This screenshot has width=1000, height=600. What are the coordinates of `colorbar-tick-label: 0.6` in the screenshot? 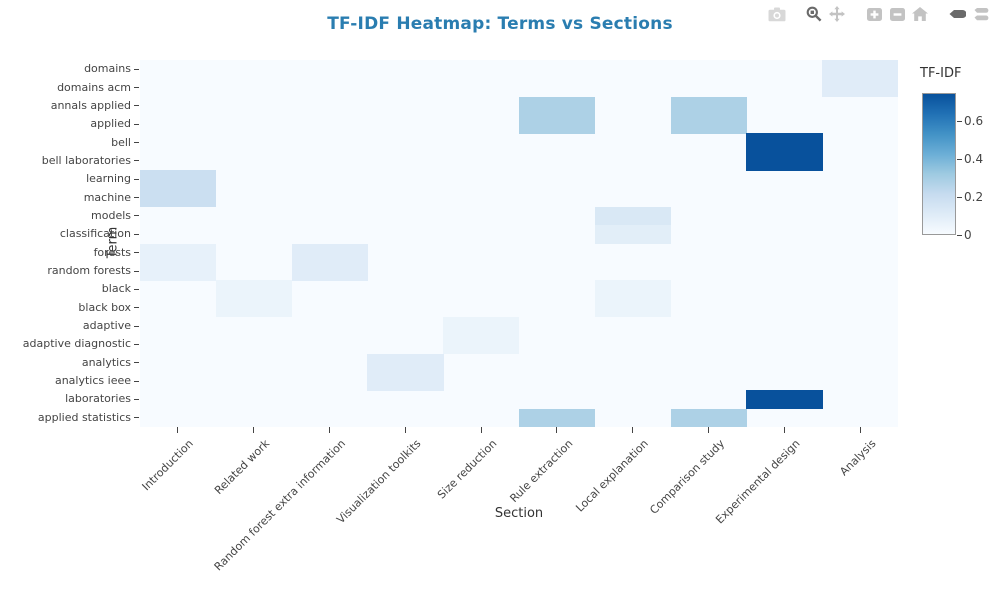 It's located at (974, 121).